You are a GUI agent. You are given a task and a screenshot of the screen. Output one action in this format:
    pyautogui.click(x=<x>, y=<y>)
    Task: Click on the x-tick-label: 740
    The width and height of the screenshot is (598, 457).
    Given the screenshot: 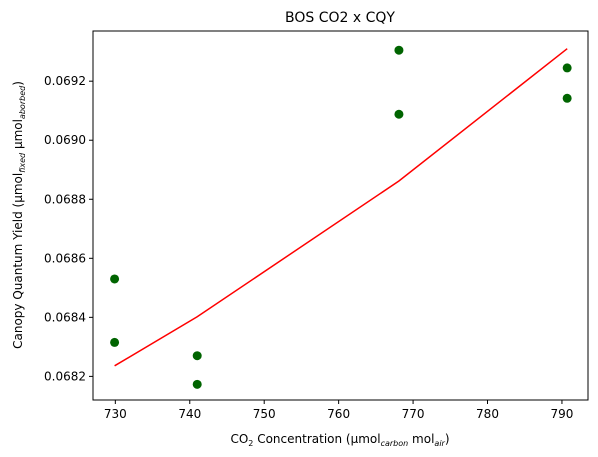 What is the action you would take?
    pyautogui.click(x=189, y=414)
    